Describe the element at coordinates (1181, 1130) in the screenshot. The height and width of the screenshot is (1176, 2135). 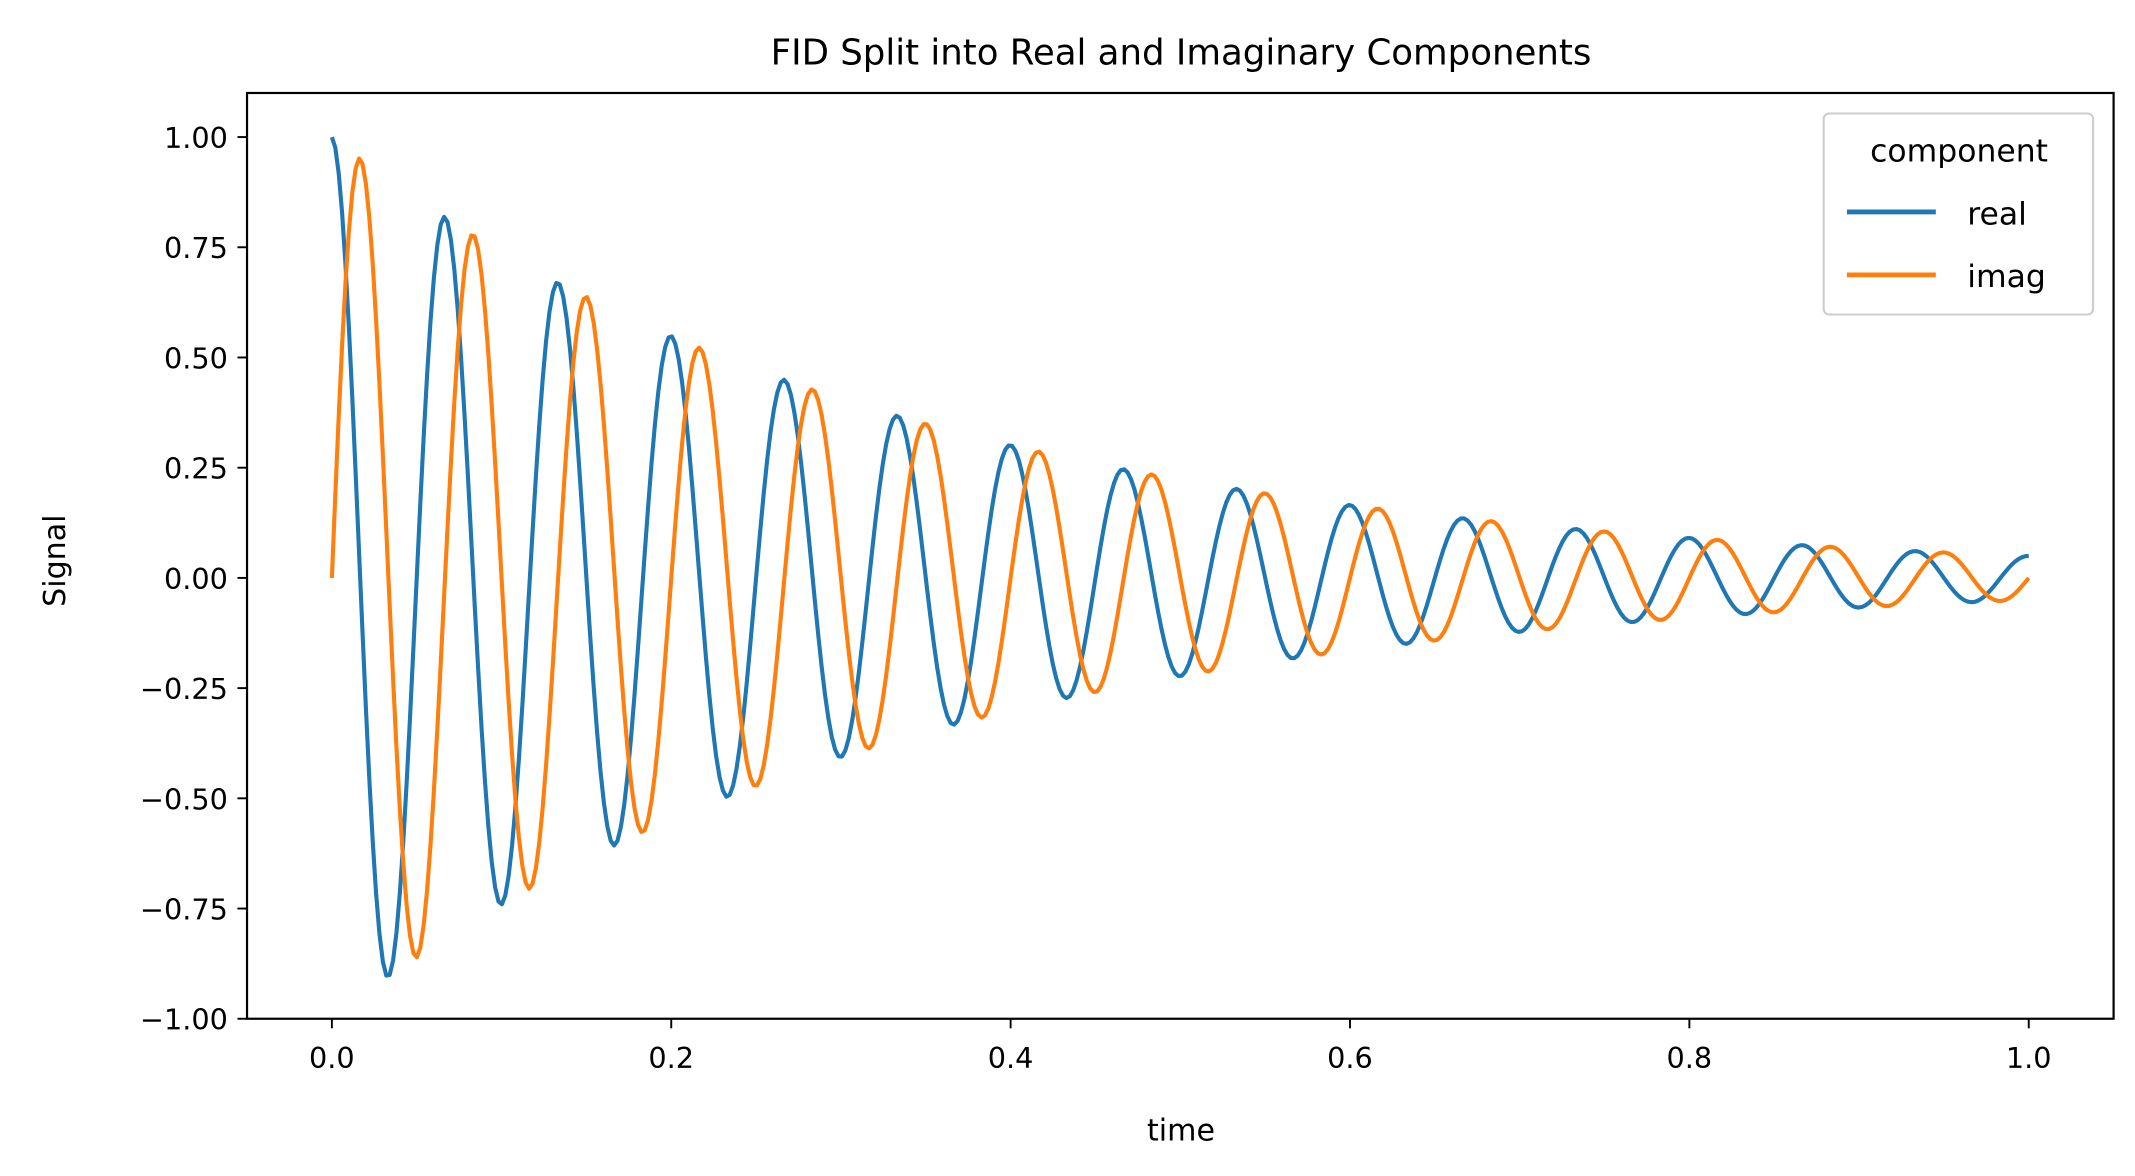
I see `x-axis-label: time` at that location.